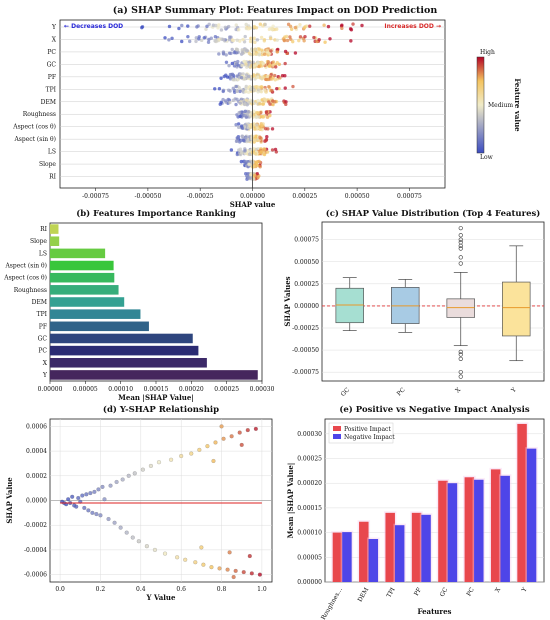 Image resolution: width=550 pixels, height=620 pixels. What do you see at coordinates (43, 253) in the screenshot?
I see `importance-label: LS` at bounding box center [43, 253].